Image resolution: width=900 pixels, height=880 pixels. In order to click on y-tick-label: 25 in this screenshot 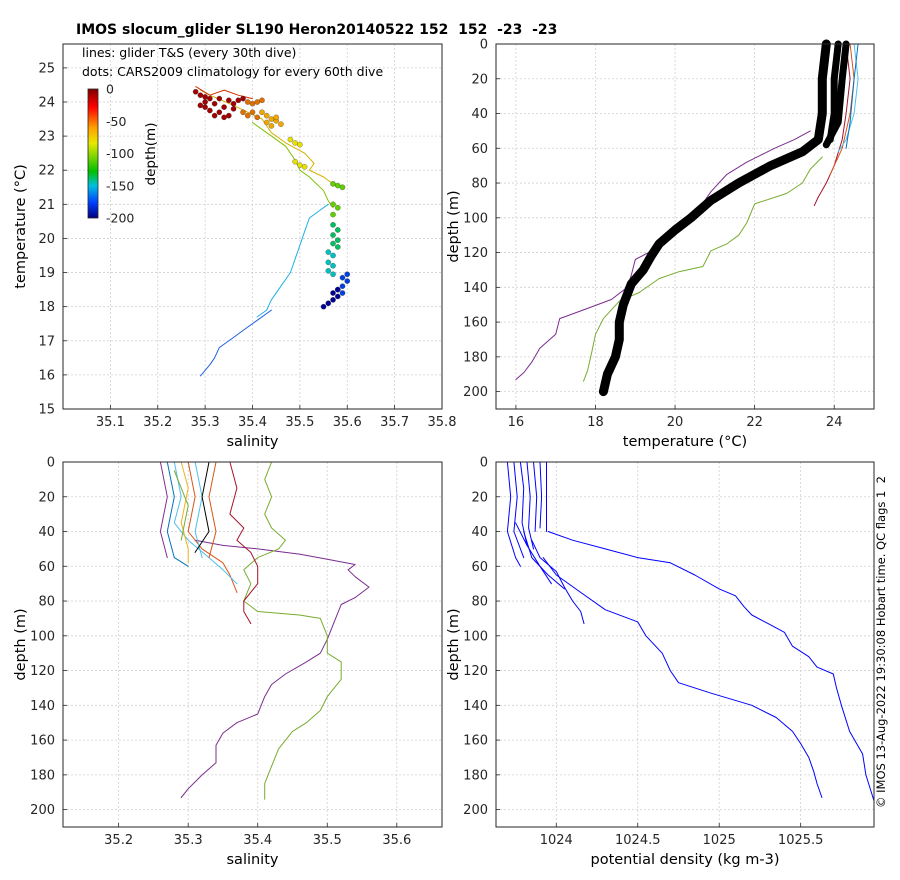, I will do `click(46, 68)`.